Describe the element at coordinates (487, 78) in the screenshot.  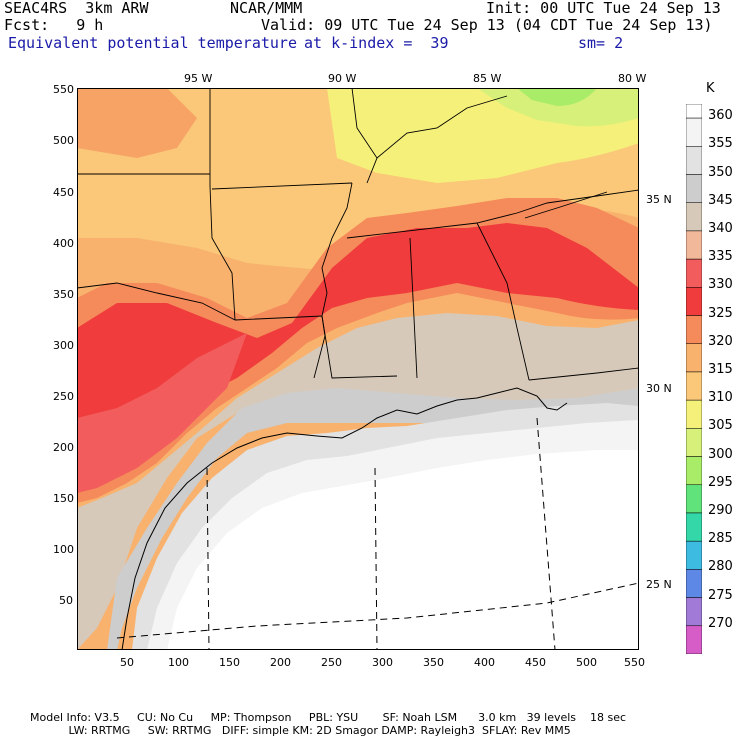
I see `lon-label: 85 W` at that location.